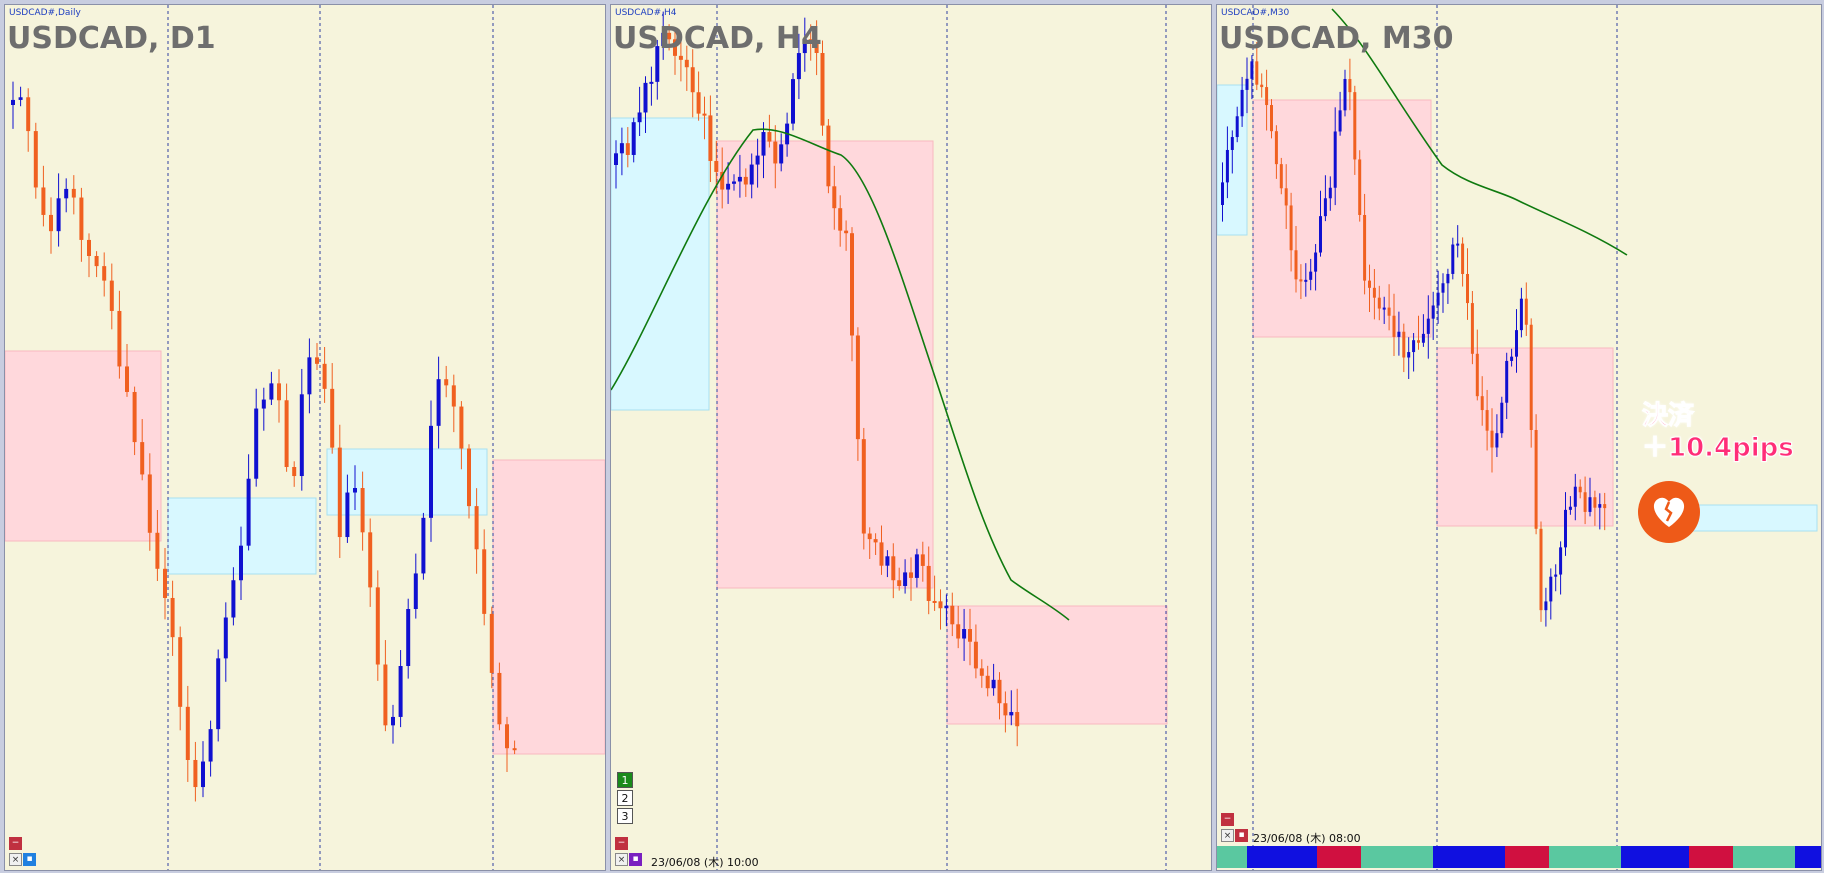 The height and width of the screenshot is (873, 1824). What do you see at coordinates (625, 816) in the screenshot?
I see `timeframe-button-3: 3` at bounding box center [625, 816].